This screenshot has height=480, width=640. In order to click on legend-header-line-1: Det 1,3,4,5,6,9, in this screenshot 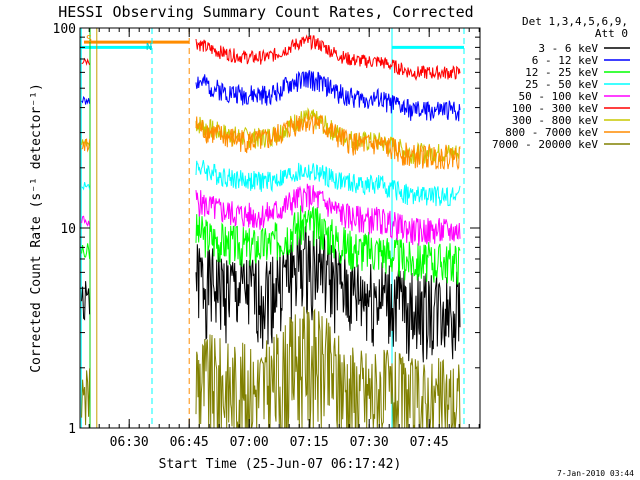, I will do `click(575, 21)`.